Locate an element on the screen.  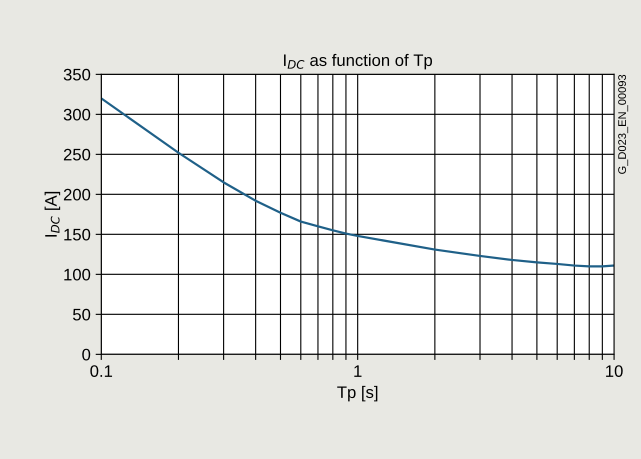
x-tick-label: 0.1 is located at coordinates (101, 371).